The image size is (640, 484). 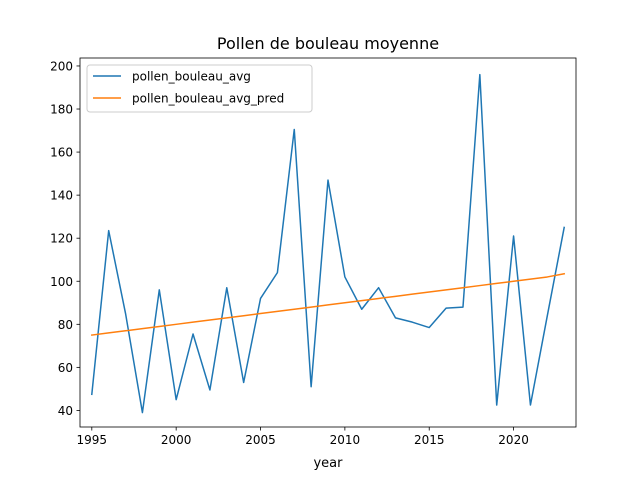 I want to click on y-tick-label: 180, so click(x=61, y=110).